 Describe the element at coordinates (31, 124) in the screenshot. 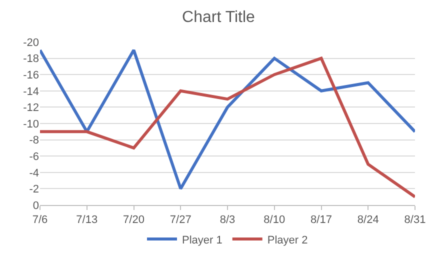

I see `y-tick-label: -10` at that location.